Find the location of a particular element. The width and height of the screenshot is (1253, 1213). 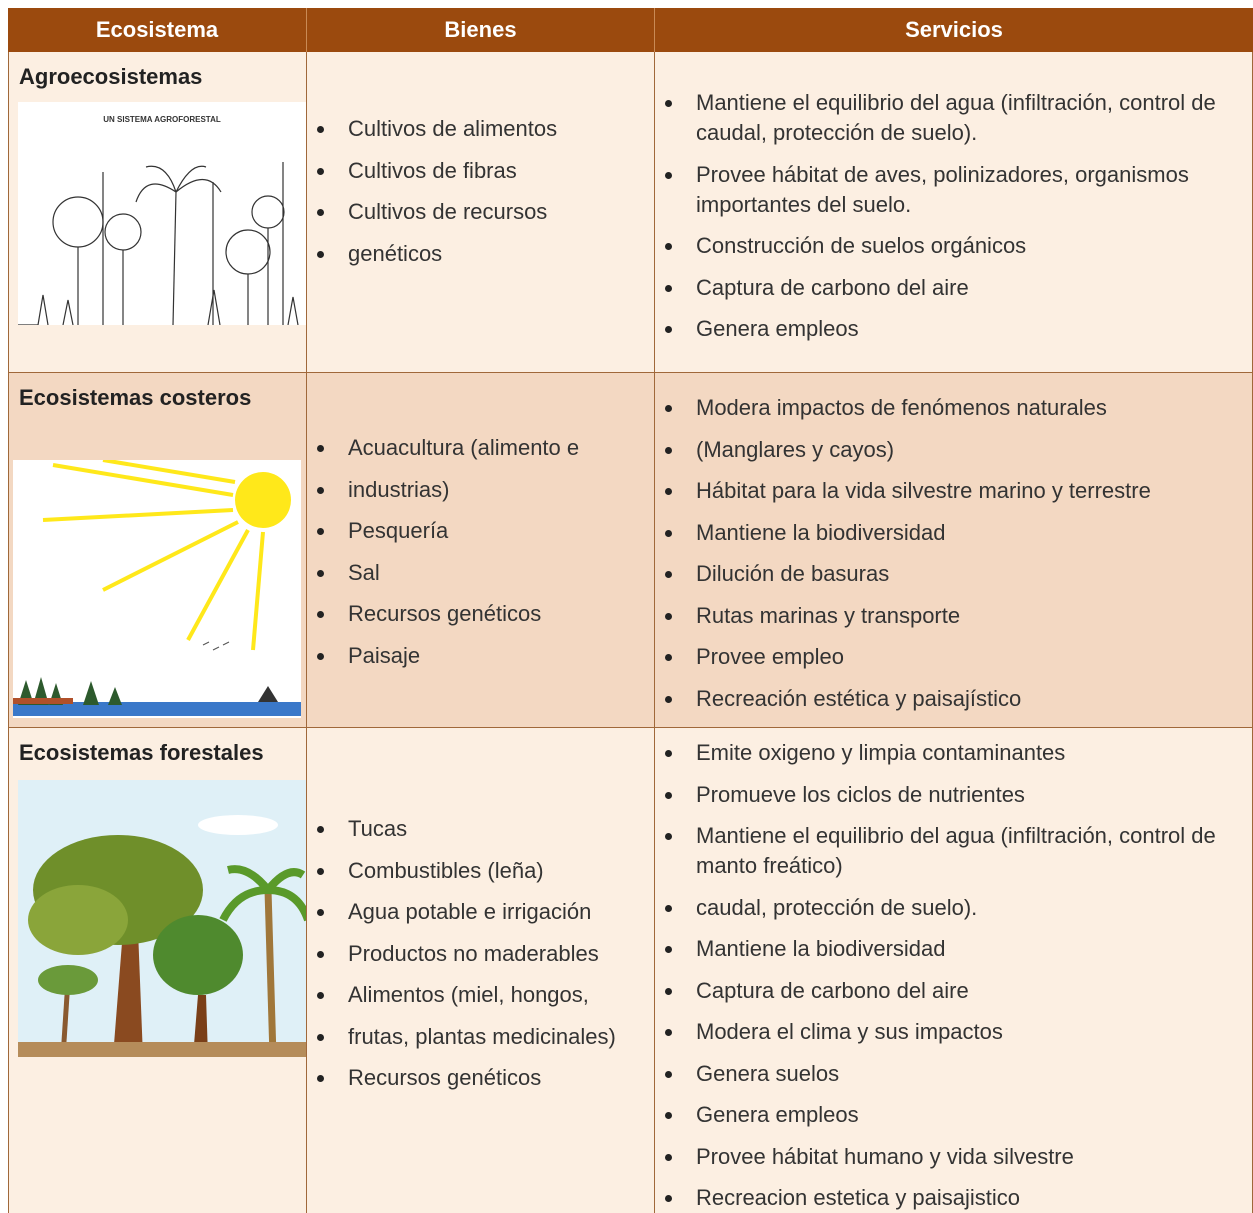

list-item: Cultivos de alimentos is located at coordinates (480, 129).